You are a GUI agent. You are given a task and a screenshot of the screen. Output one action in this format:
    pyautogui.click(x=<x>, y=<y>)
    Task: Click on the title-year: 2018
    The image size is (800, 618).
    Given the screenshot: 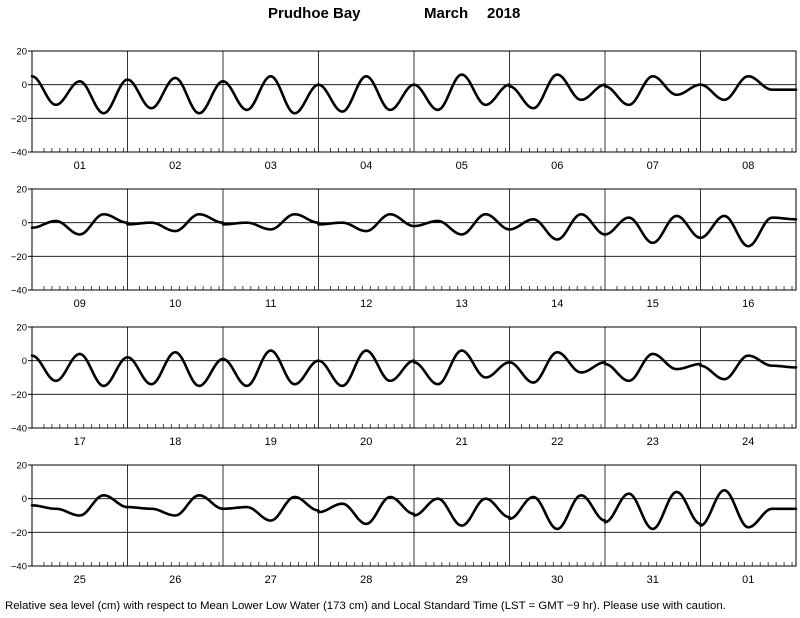 What is the action you would take?
    pyautogui.click(x=504, y=13)
    